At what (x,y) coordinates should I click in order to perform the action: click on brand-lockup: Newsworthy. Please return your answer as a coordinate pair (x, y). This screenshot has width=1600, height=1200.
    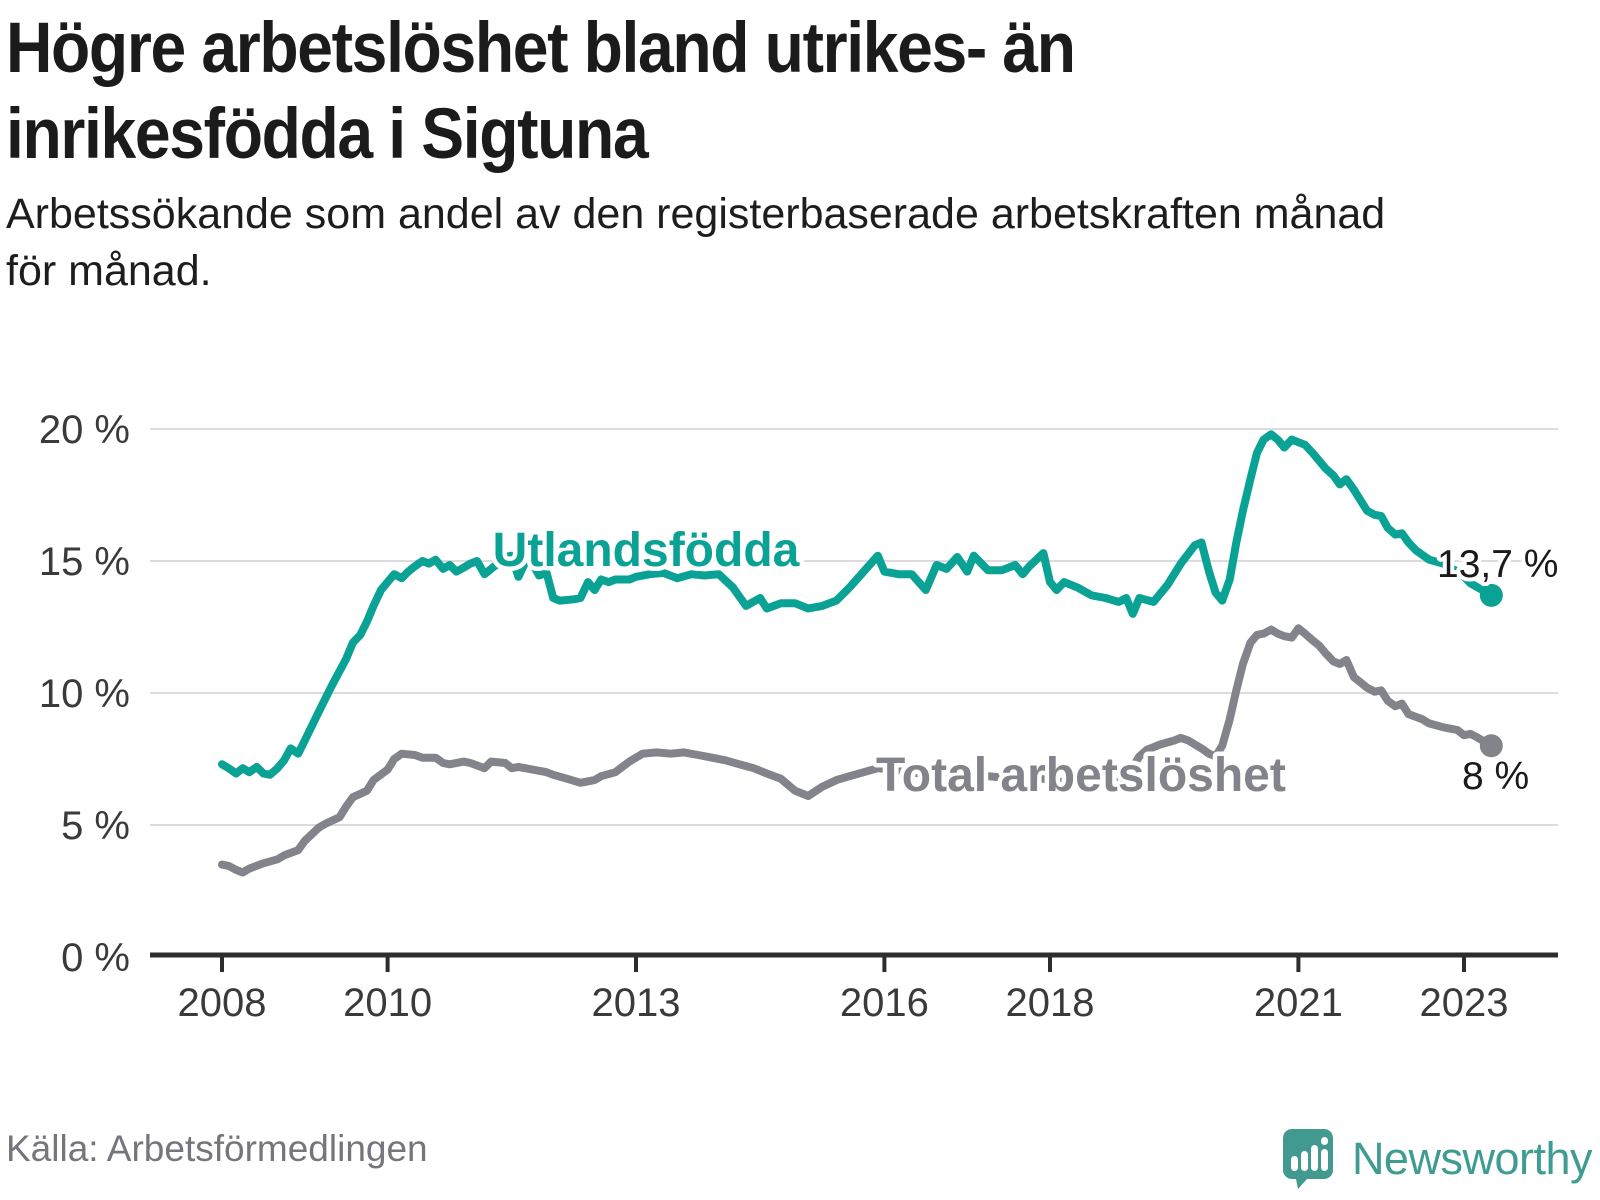
    Looking at the image, I should click on (1437, 1159).